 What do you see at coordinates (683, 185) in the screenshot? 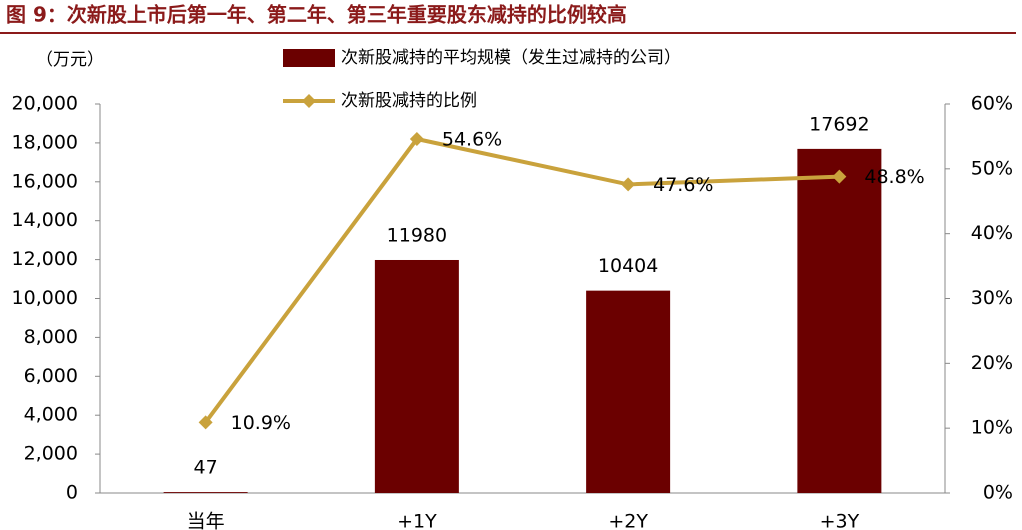
I see `line-value-label: 47.6%` at bounding box center [683, 185].